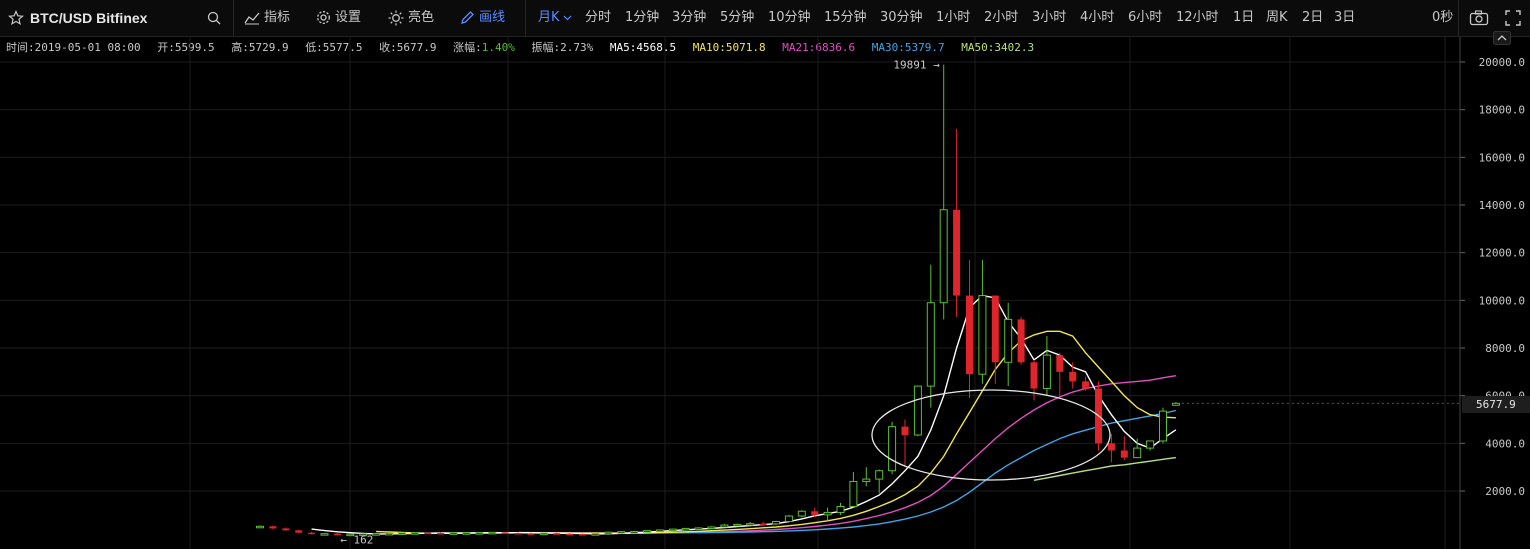 The height and width of the screenshot is (549, 1530). What do you see at coordinates (549, 17) in the screenshot?
I see `period-selected-label: 月K` at bounding box center [549, 17].